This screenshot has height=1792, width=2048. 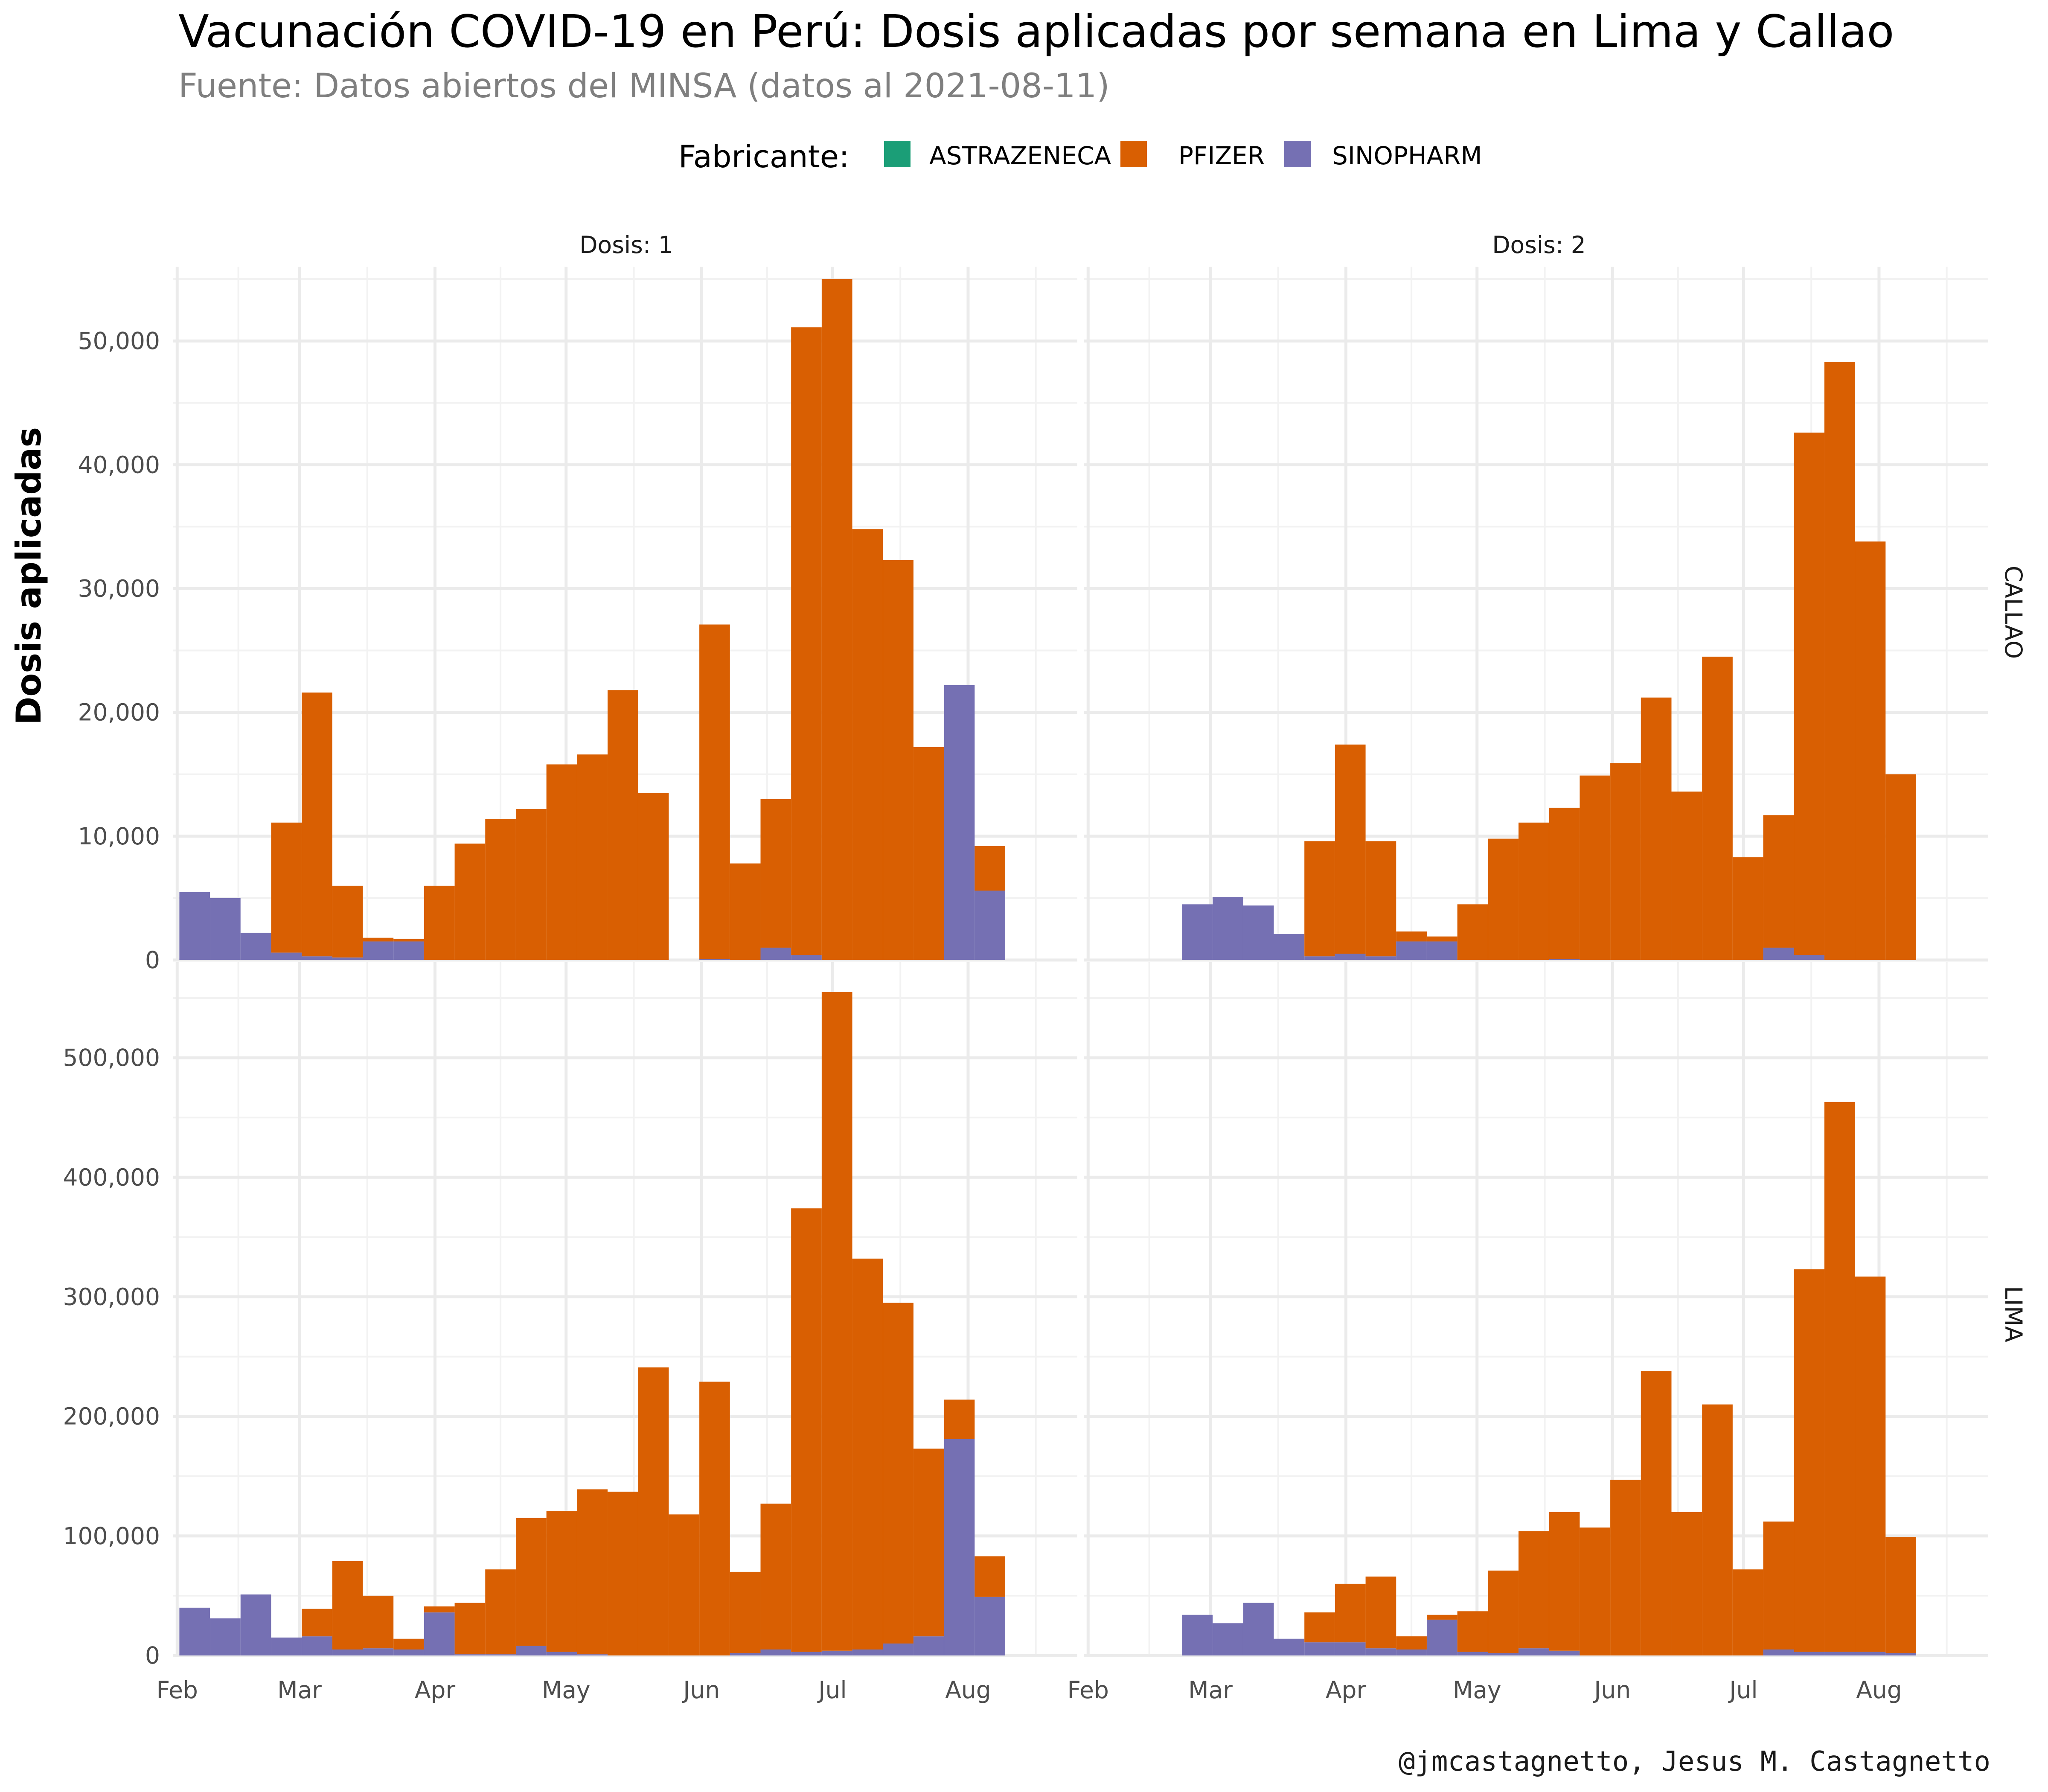 I want to click on y-tick-label: 400,000, so click(x=112, y=1177).